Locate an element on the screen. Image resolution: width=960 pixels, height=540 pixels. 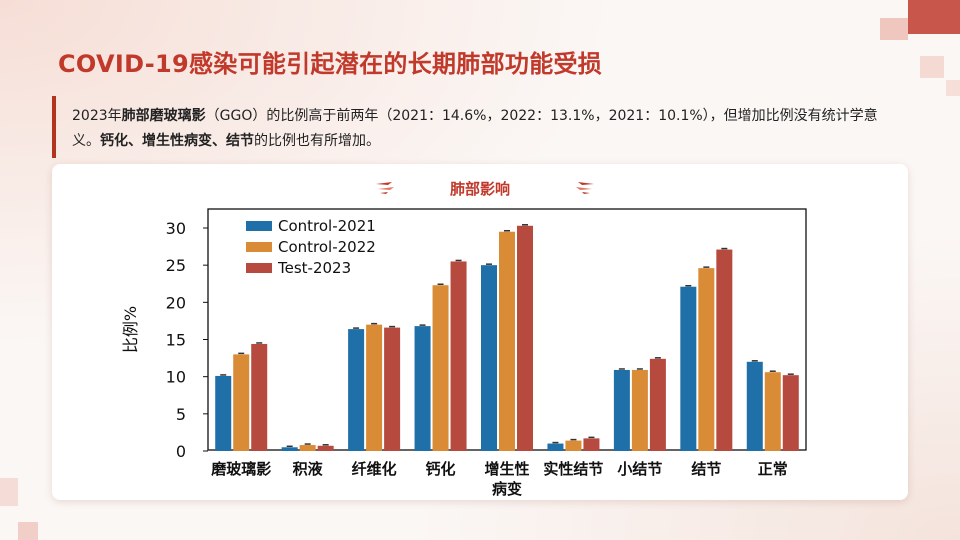
x-tick-label-line: 钙化 is located at coordinates (441, 469).